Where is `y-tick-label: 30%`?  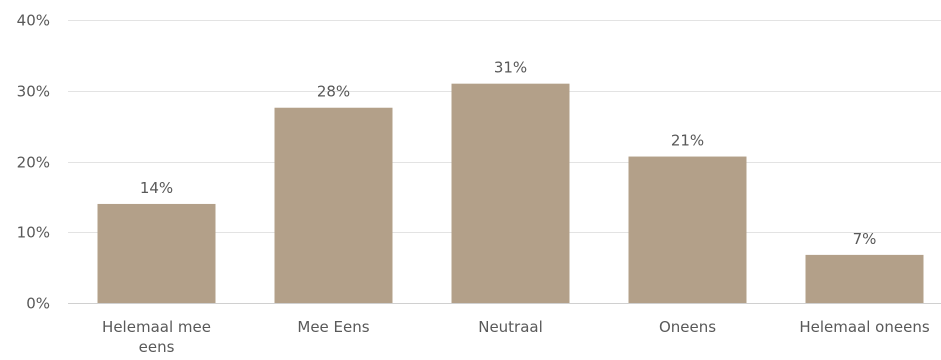
y-tick-label: 30% is located at coordinates (33, 92).